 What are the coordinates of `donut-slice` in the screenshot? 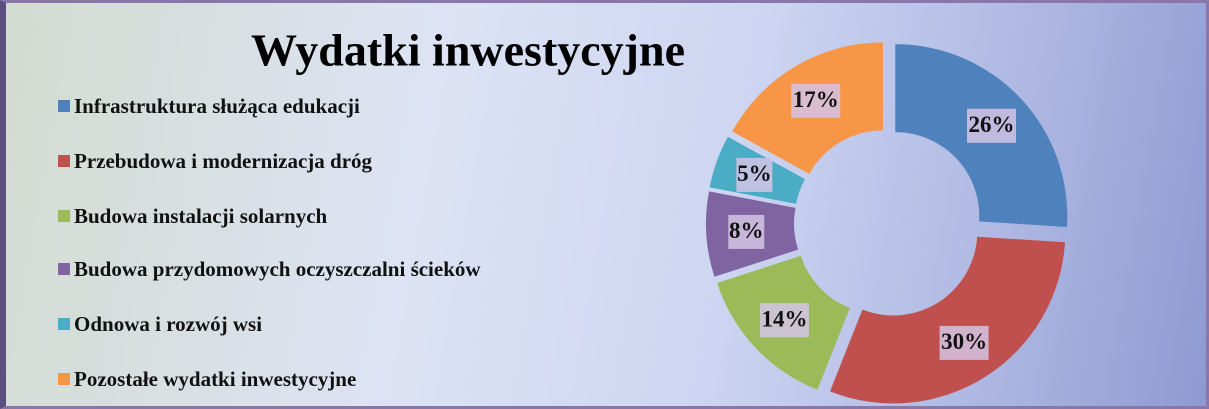 It's located at (948, 320).